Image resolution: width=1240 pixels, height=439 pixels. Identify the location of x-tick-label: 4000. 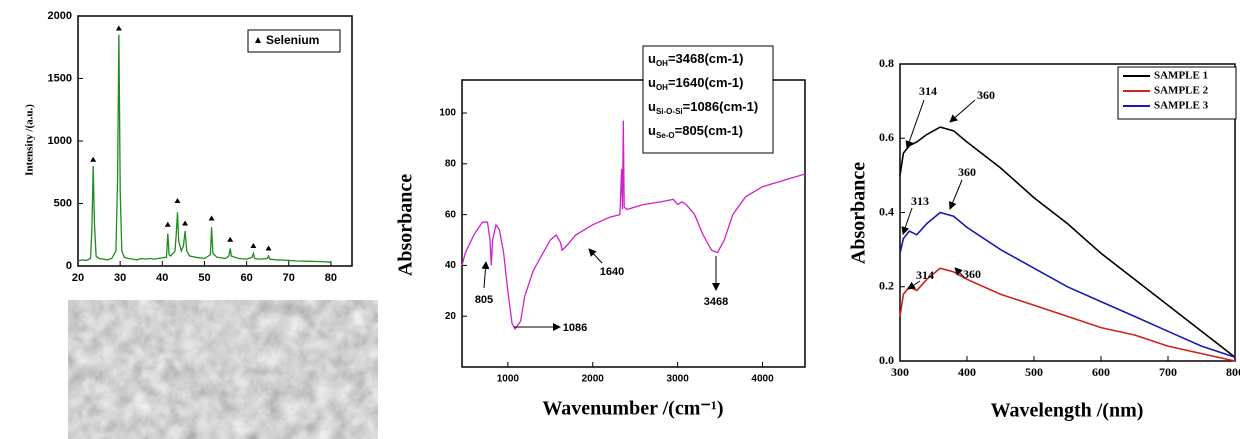
(762, 379).